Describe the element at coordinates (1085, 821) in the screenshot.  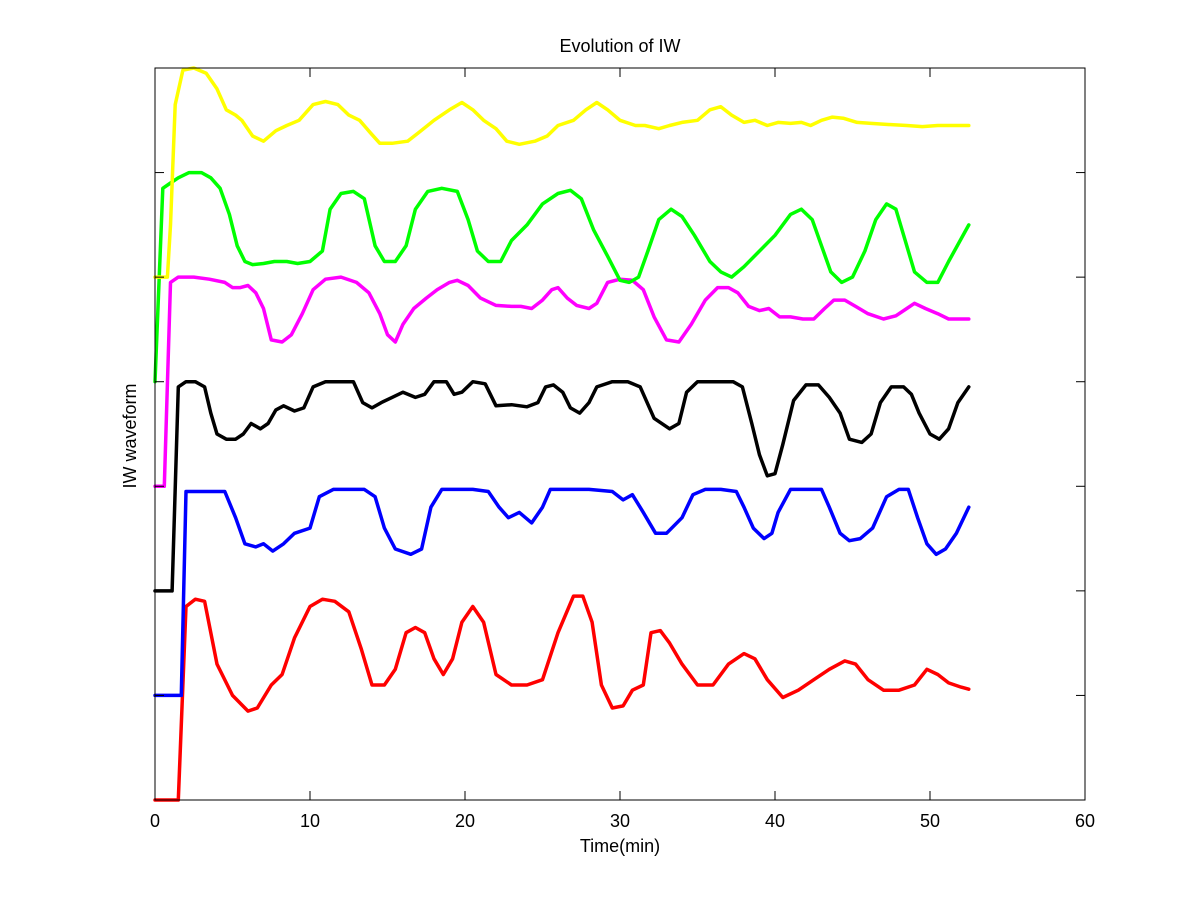
I see `x-tick-label-6: 60` at that location.